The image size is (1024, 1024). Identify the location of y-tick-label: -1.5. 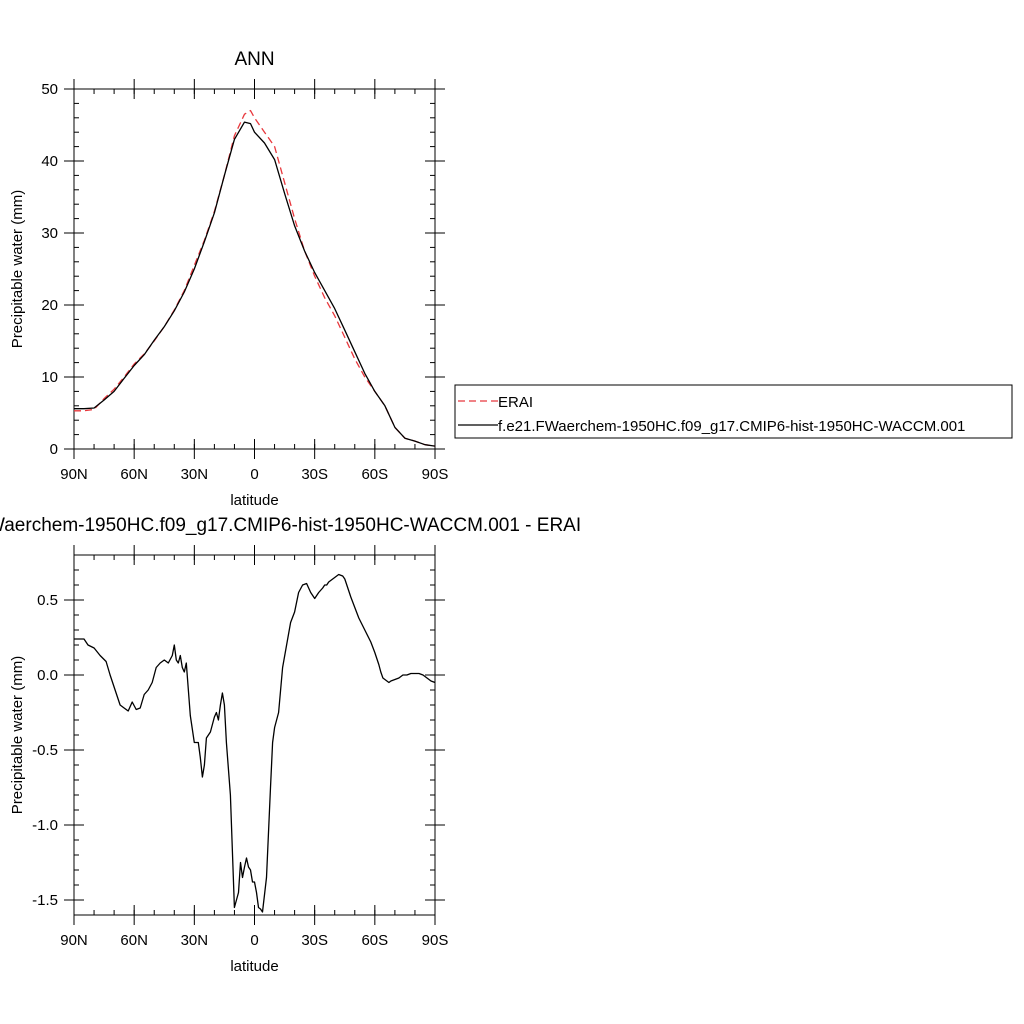
(45, 900).